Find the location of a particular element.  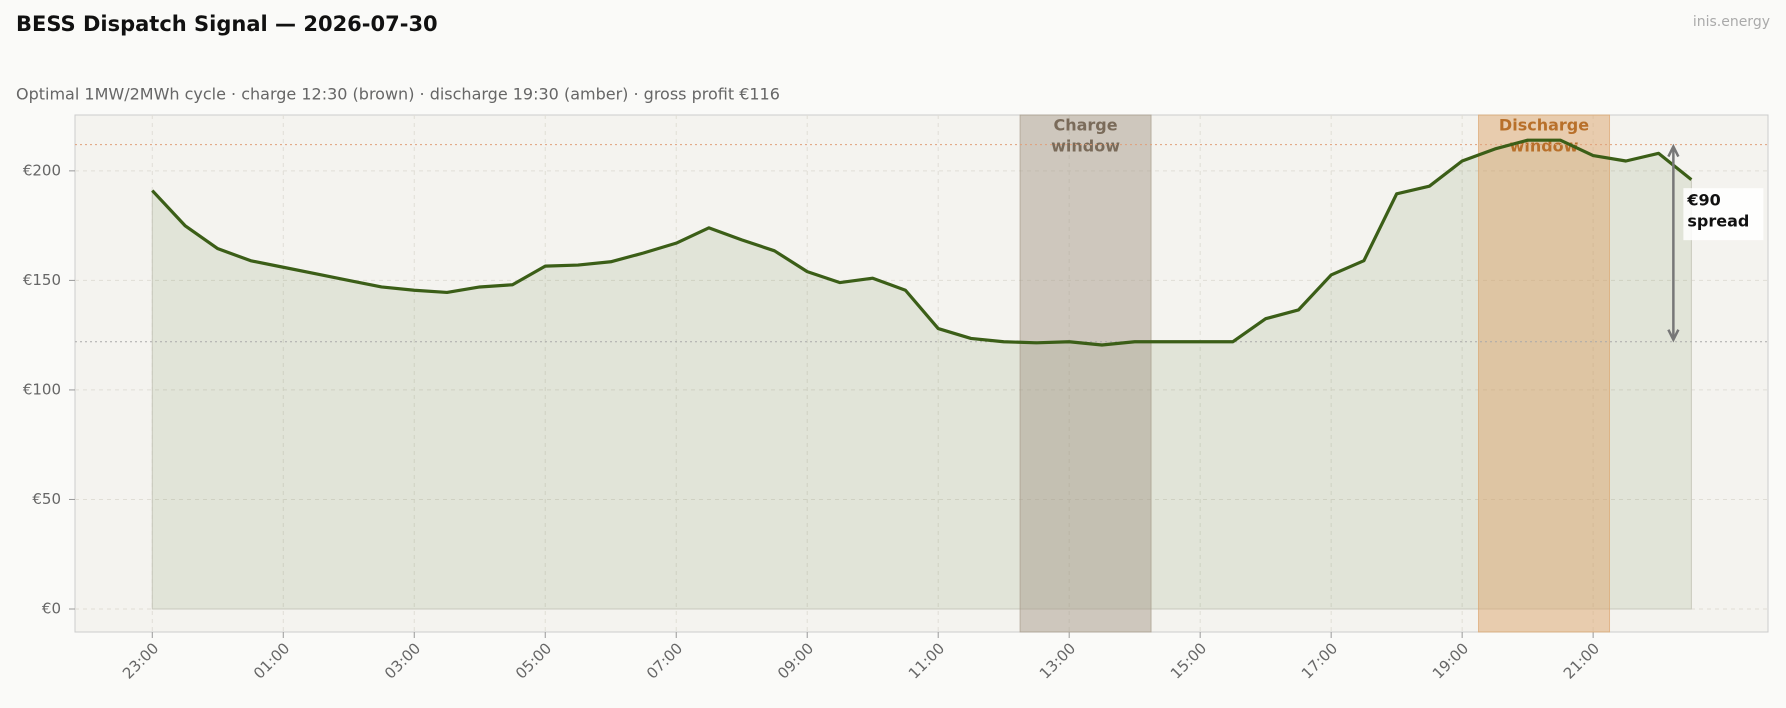

watermark: inis.energy is located at coordinates (1731, 22).